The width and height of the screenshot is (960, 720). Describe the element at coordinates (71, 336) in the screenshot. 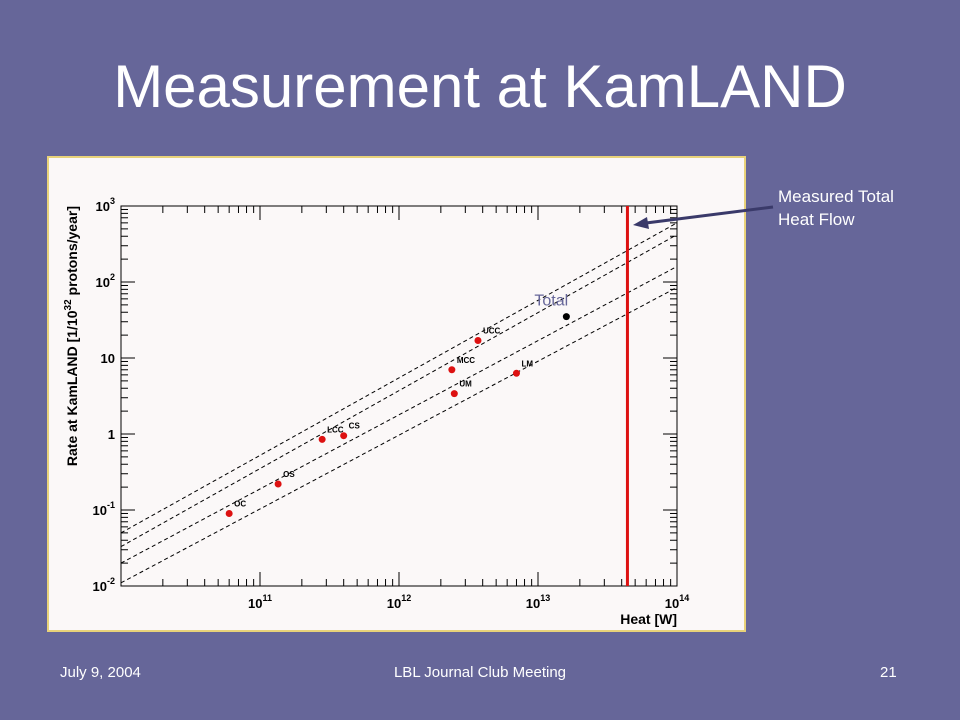

I see `y-axis-label: Rate at KamLAND [1/1032 protons/year]` at that location.